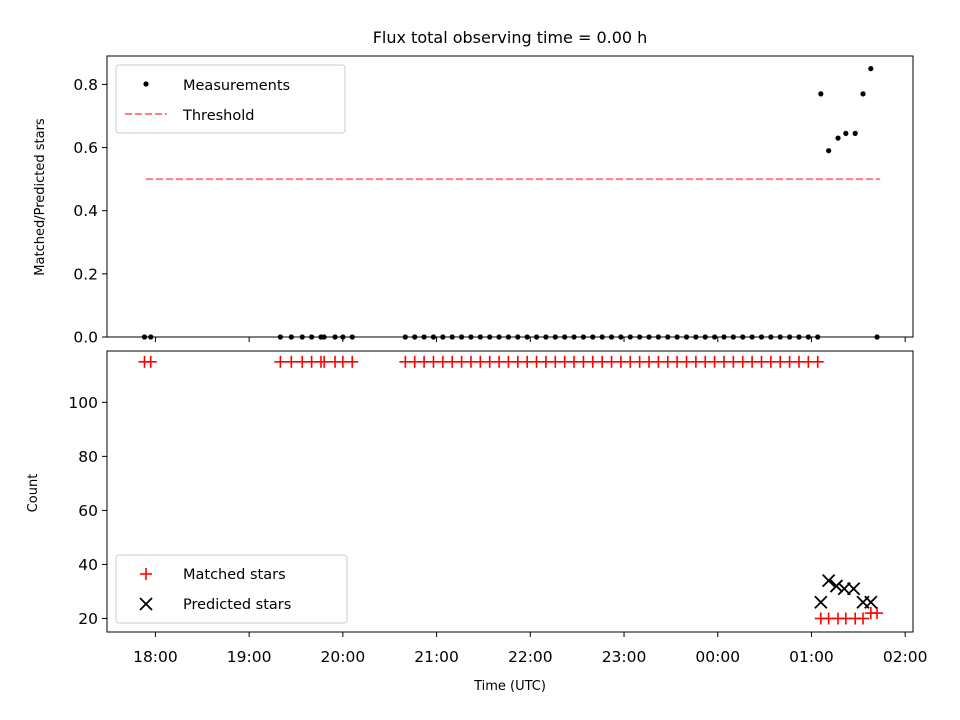  I want to click on legend-matched-marker, so click(146, 574).